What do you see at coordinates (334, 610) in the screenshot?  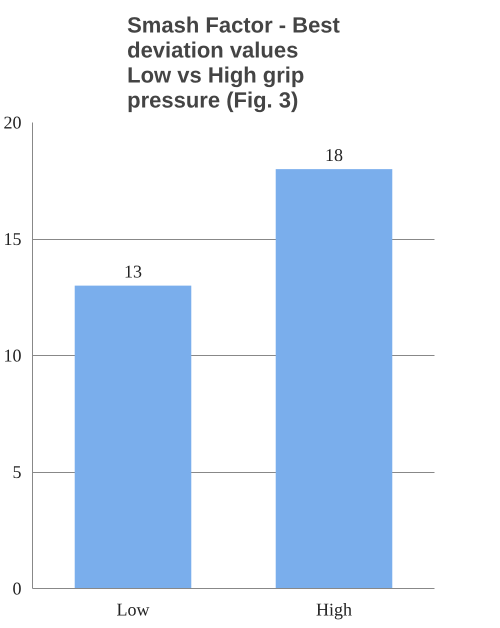 I see `x-tick-label: High` at bounding box center [334, 610].